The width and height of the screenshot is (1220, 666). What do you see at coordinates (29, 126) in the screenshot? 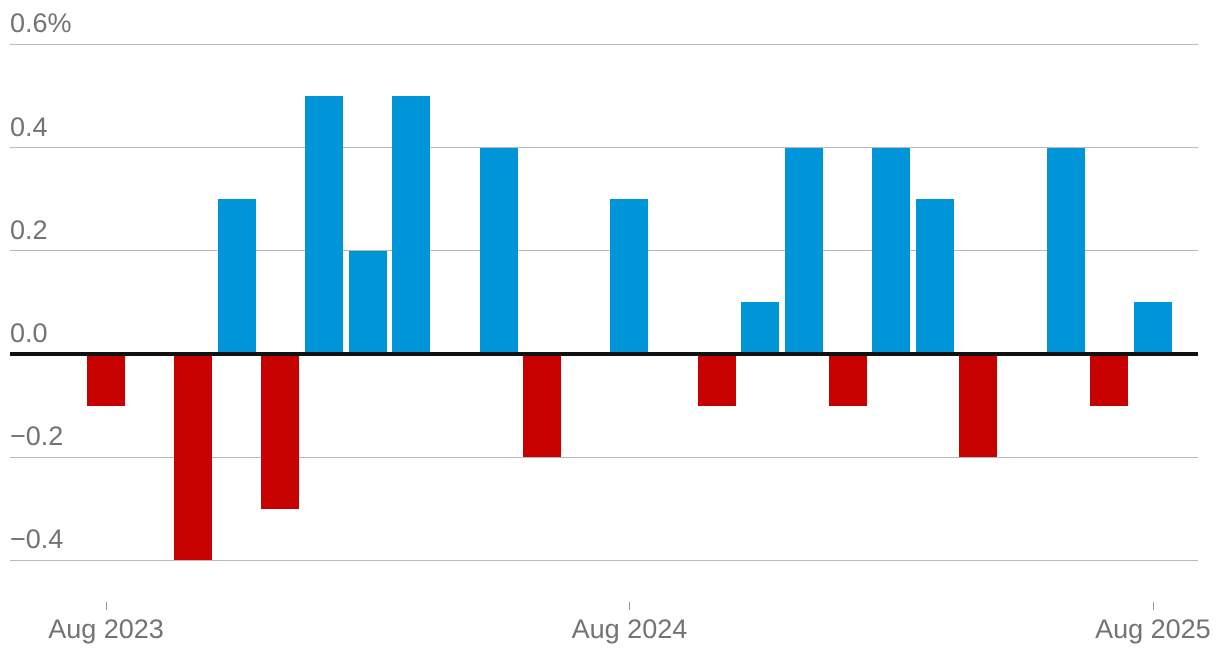
I see `y-axis-label: 0.4` at bounding box center [29, 126].